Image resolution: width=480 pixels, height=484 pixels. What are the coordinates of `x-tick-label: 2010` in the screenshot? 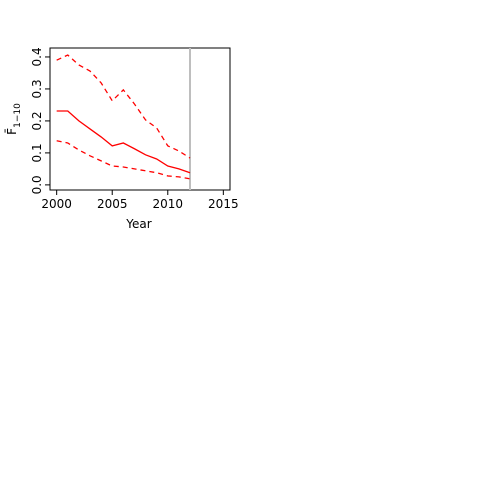 It's located at (168, 204).